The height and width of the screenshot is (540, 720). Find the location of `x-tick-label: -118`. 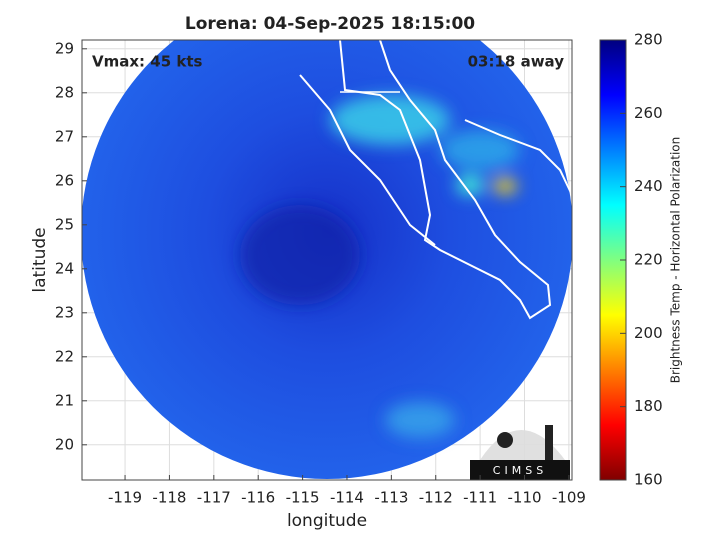

x-tick-label: -118 is located at coordinates (169, 498).